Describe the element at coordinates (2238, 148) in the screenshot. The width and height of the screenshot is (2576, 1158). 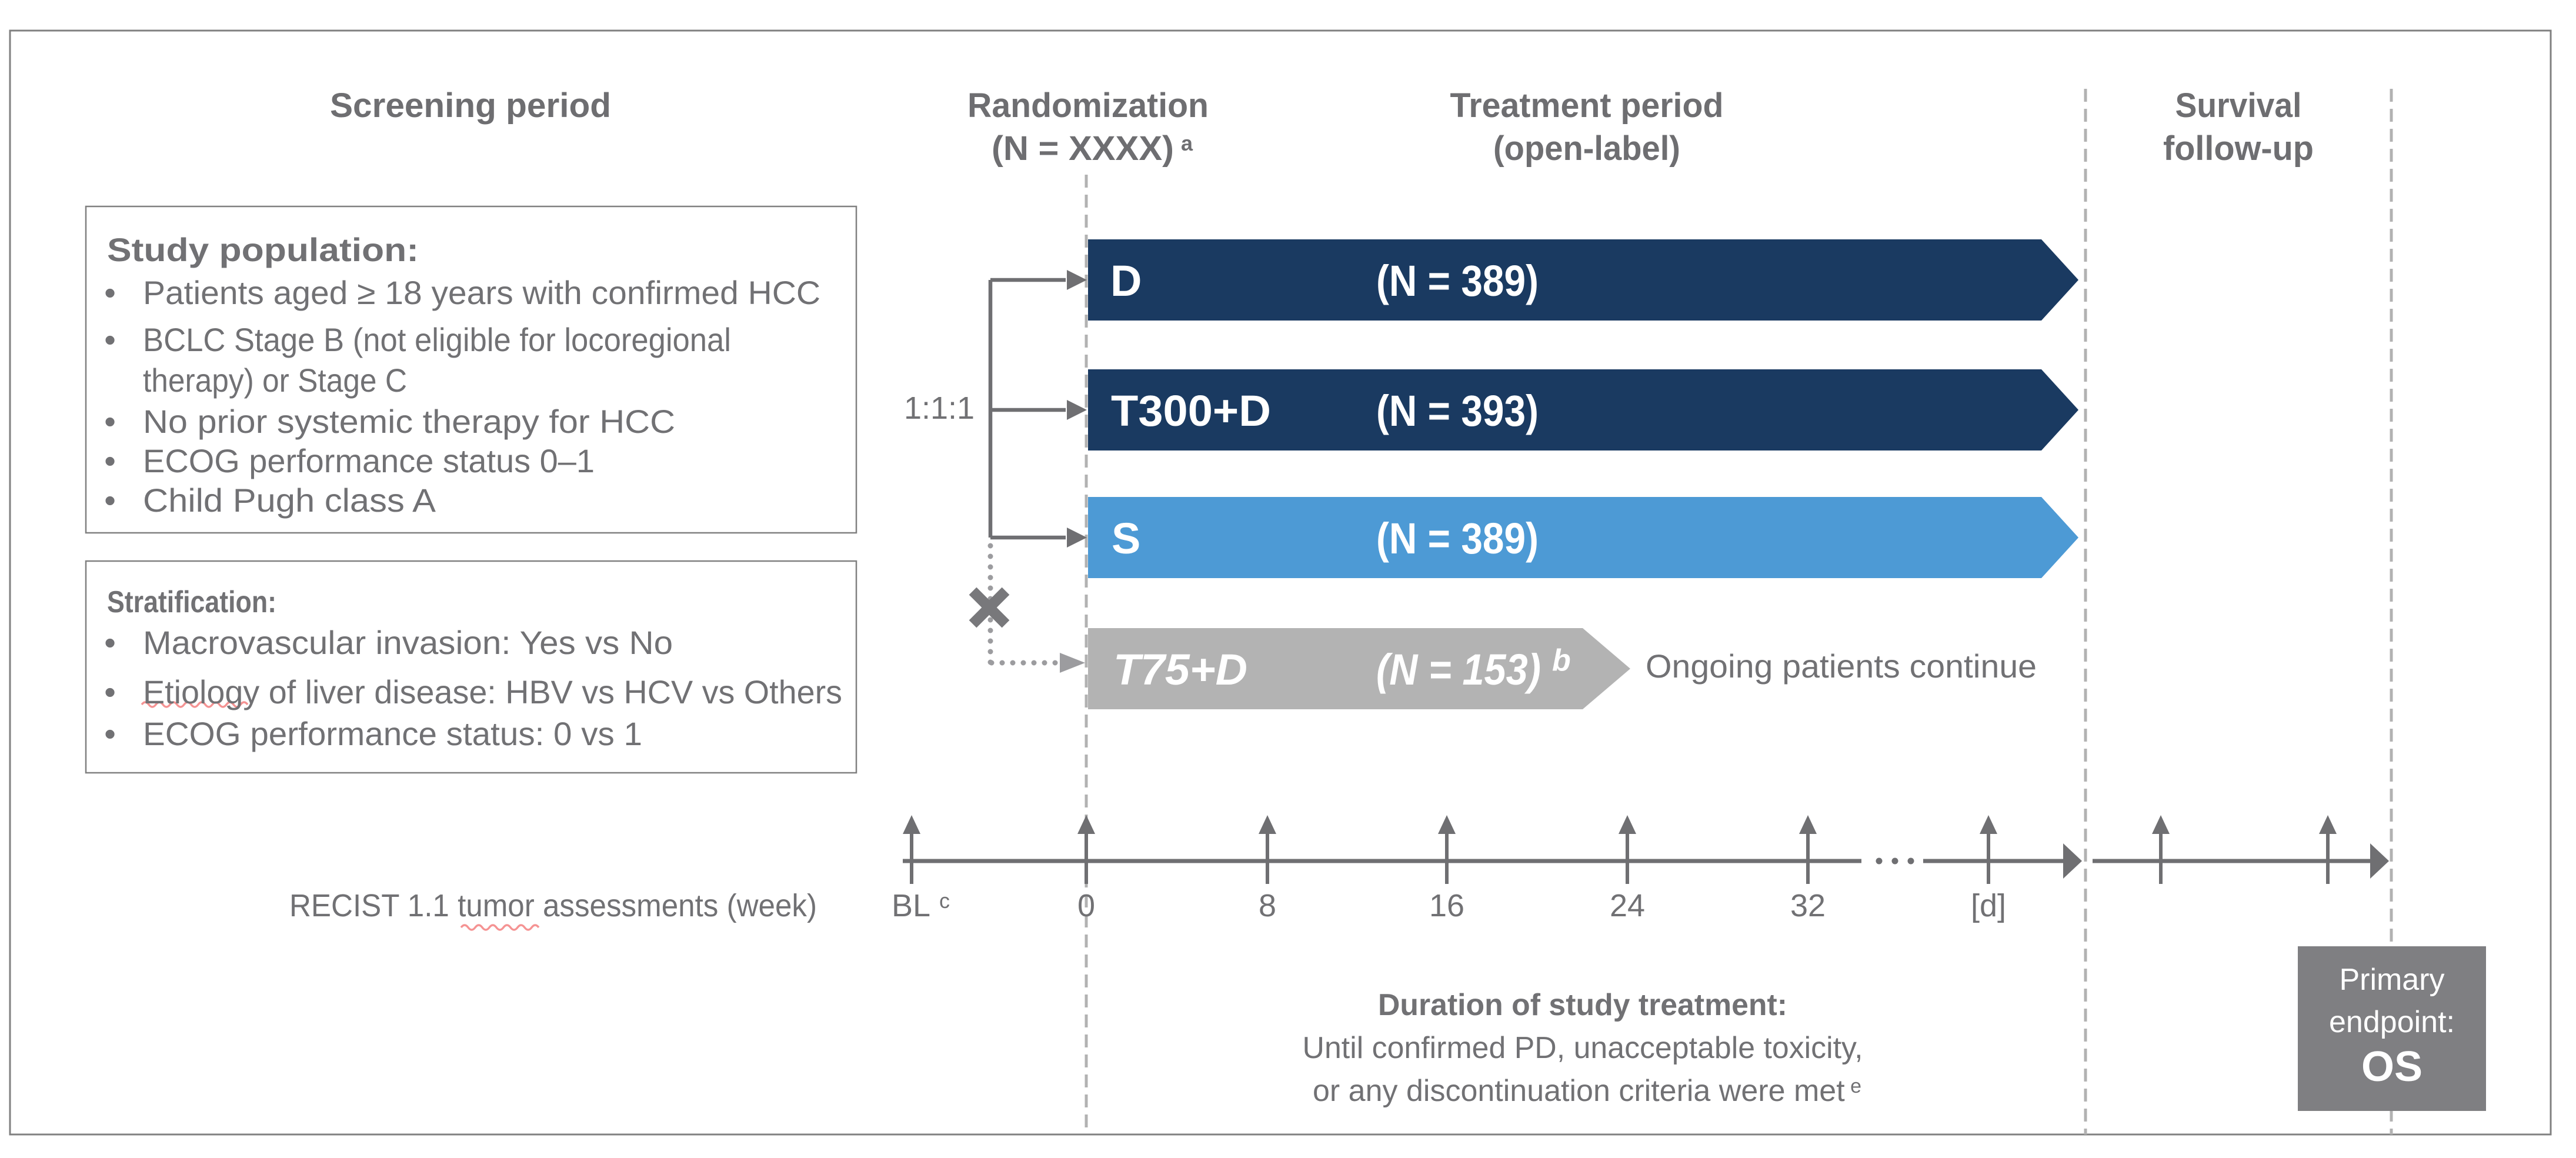
I see `svg-text: follow-up` at that location.